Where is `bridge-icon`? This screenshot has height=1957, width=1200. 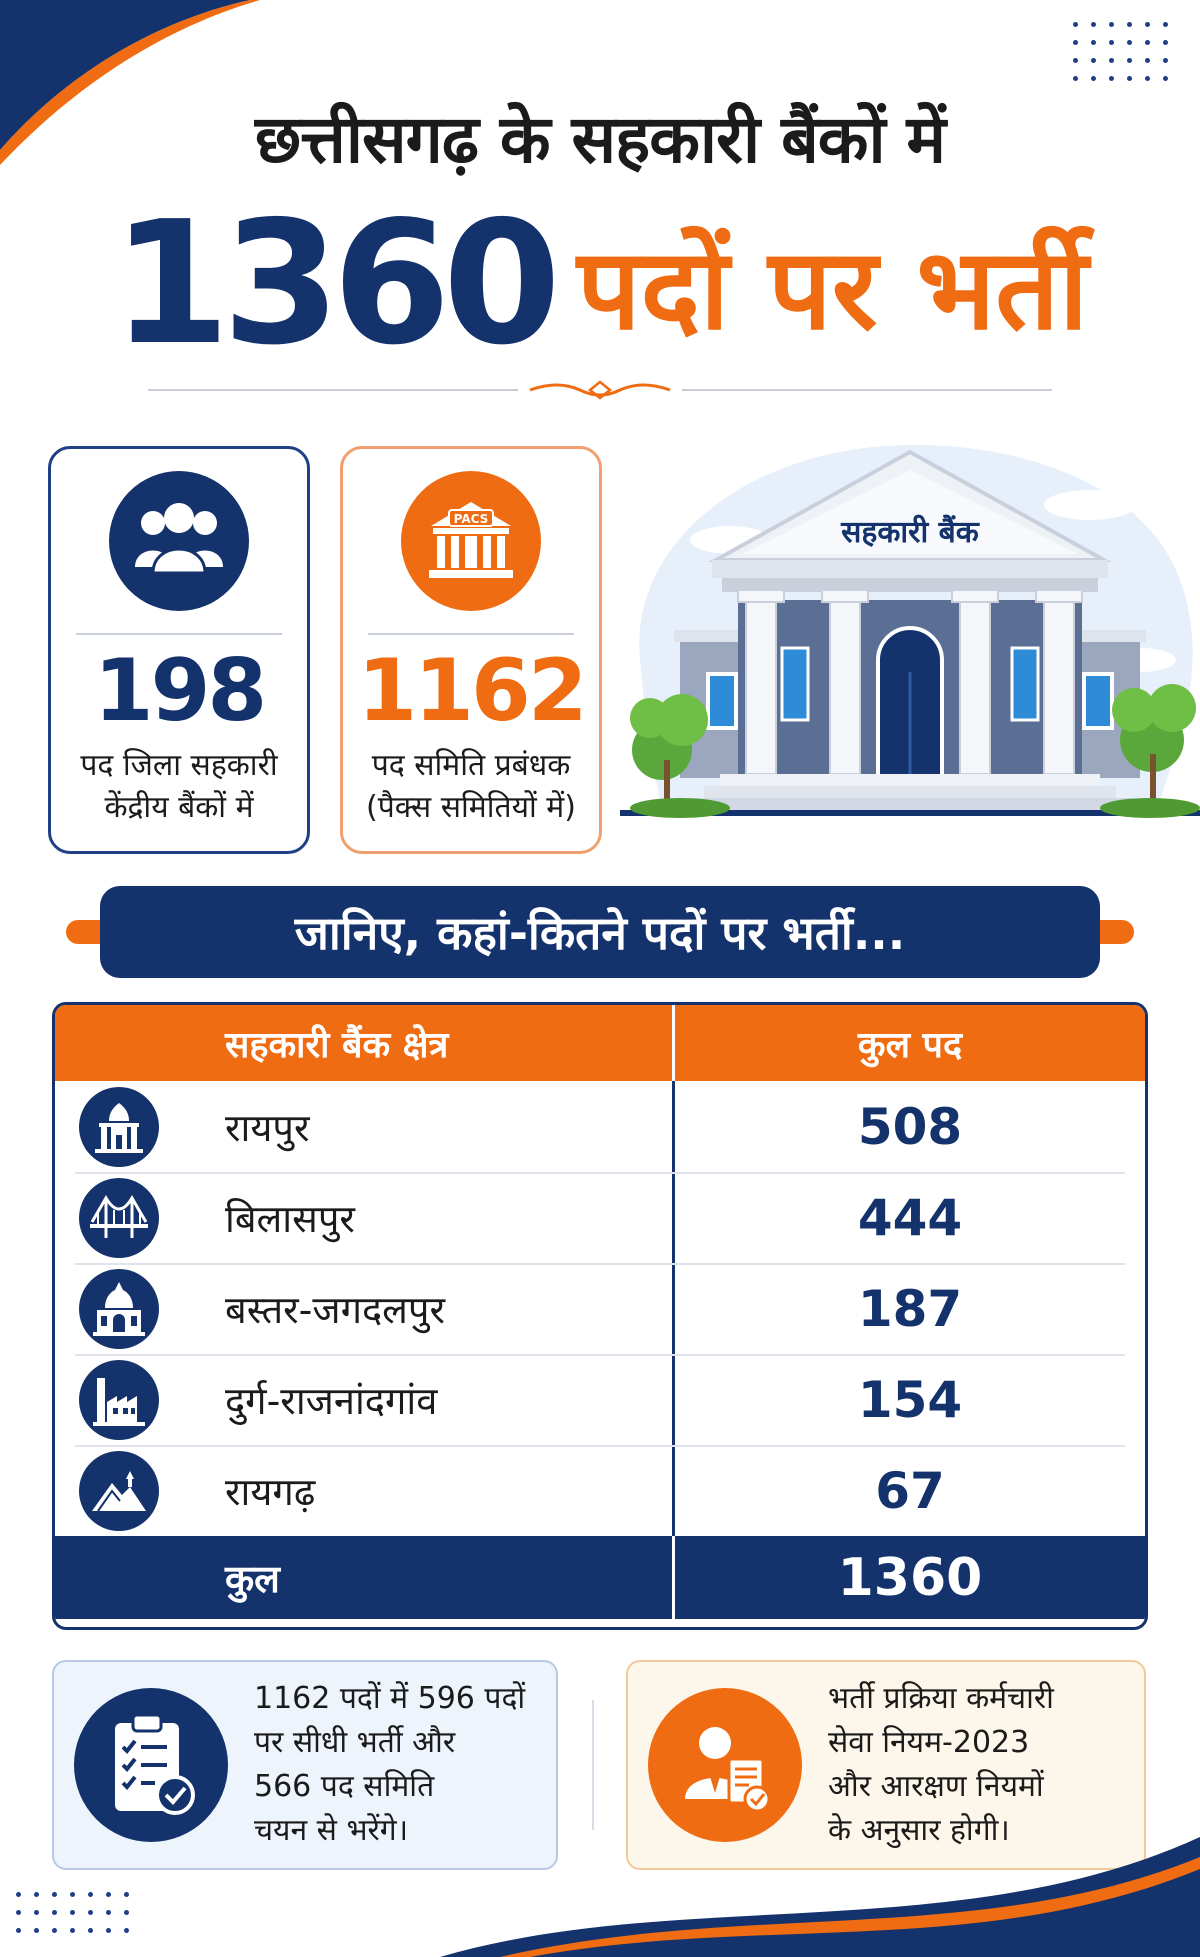
bridge-icon is located at coordinates (119, 1217).